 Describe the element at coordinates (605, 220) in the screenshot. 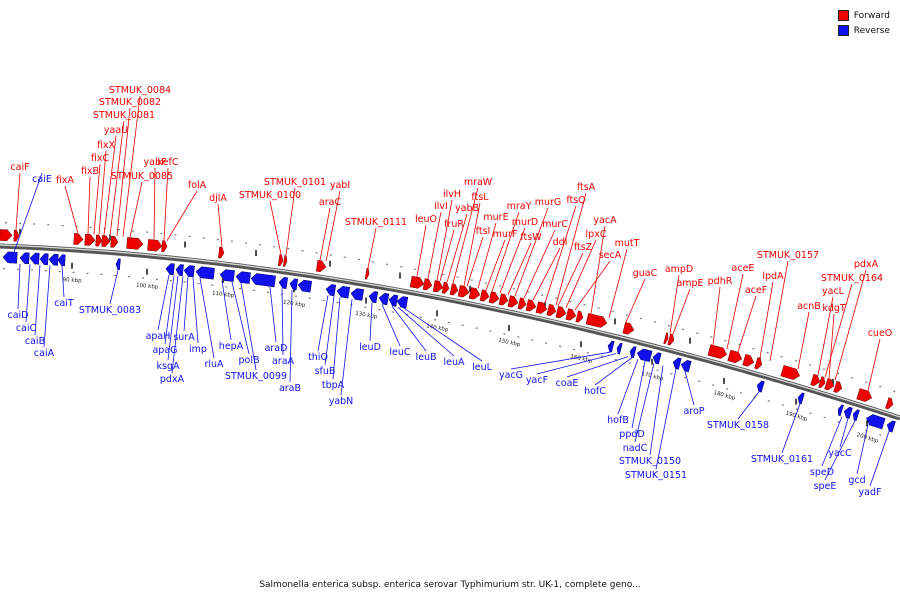

I see `gene-label-yaca: yacA` at that location.